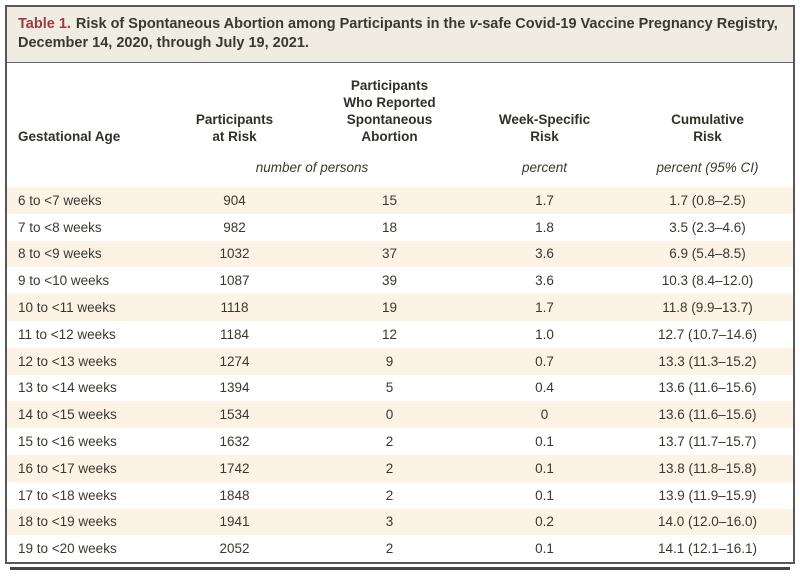 Image resolution: width=800 pixels, height=576 pixels. Describe the element at coordinates (60, 200) in the screenshot. I see `cell-gestational-age: 6 to <7 weeks` at that location.